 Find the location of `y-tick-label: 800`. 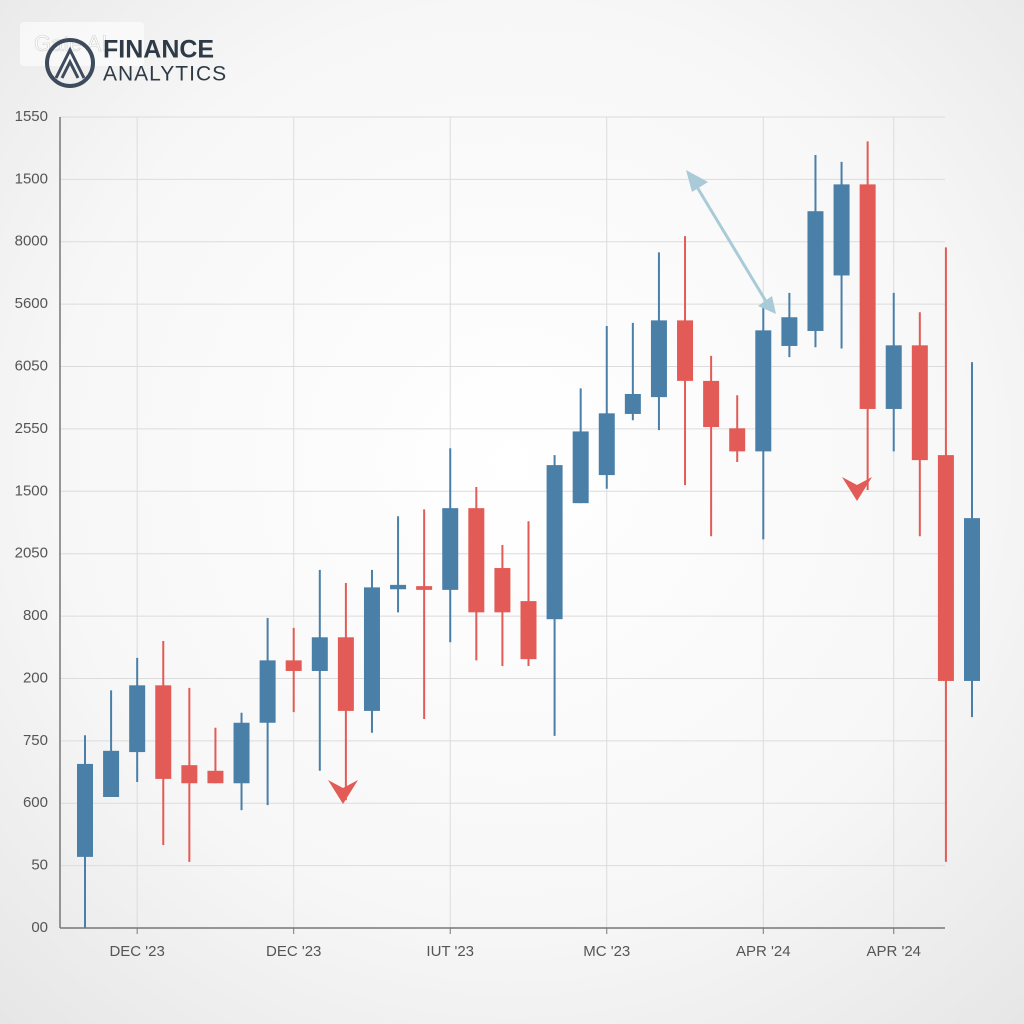

y-tick-label: 800 is located at coordinates (35, 615).